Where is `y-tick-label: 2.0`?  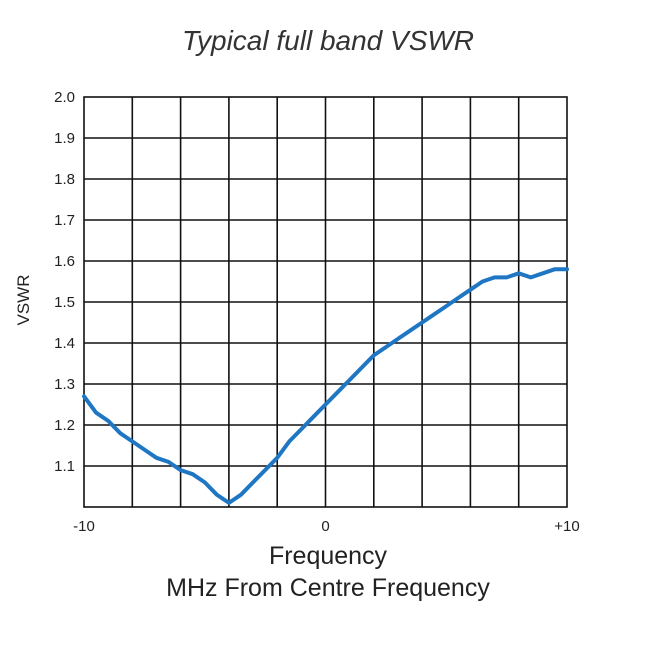
y-tick-label: 2.0 is located at coordinates (64, 97).